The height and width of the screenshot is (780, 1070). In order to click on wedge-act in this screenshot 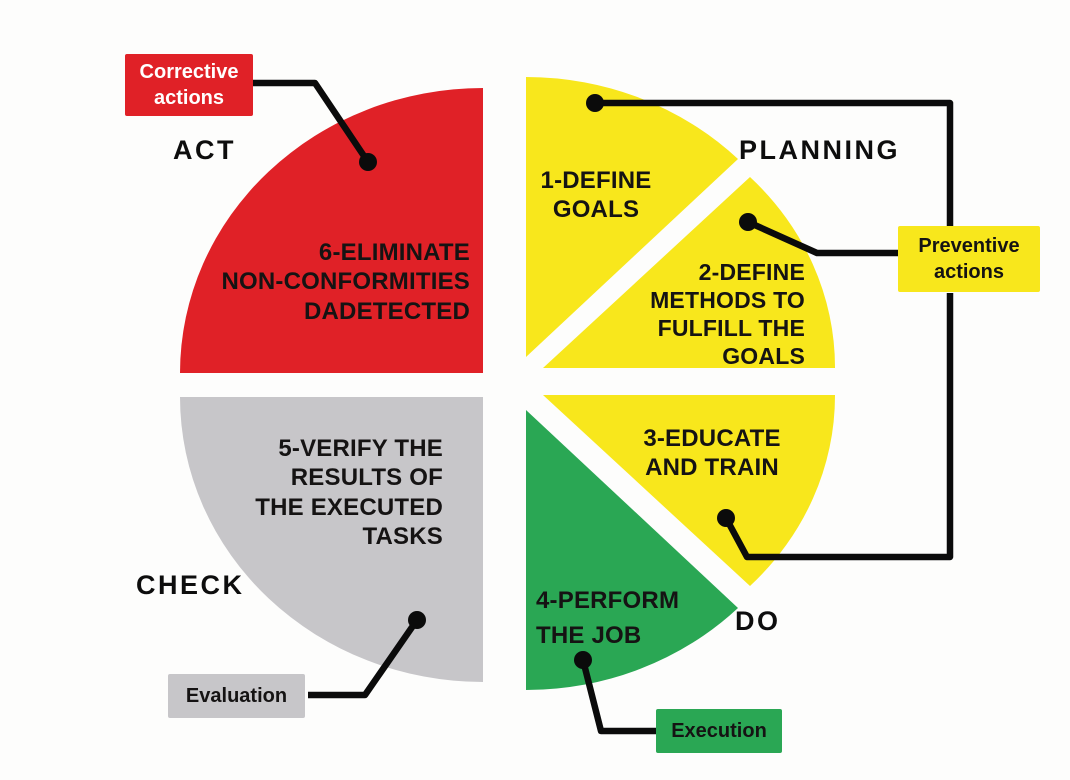, I will do `click(331, 230)`.